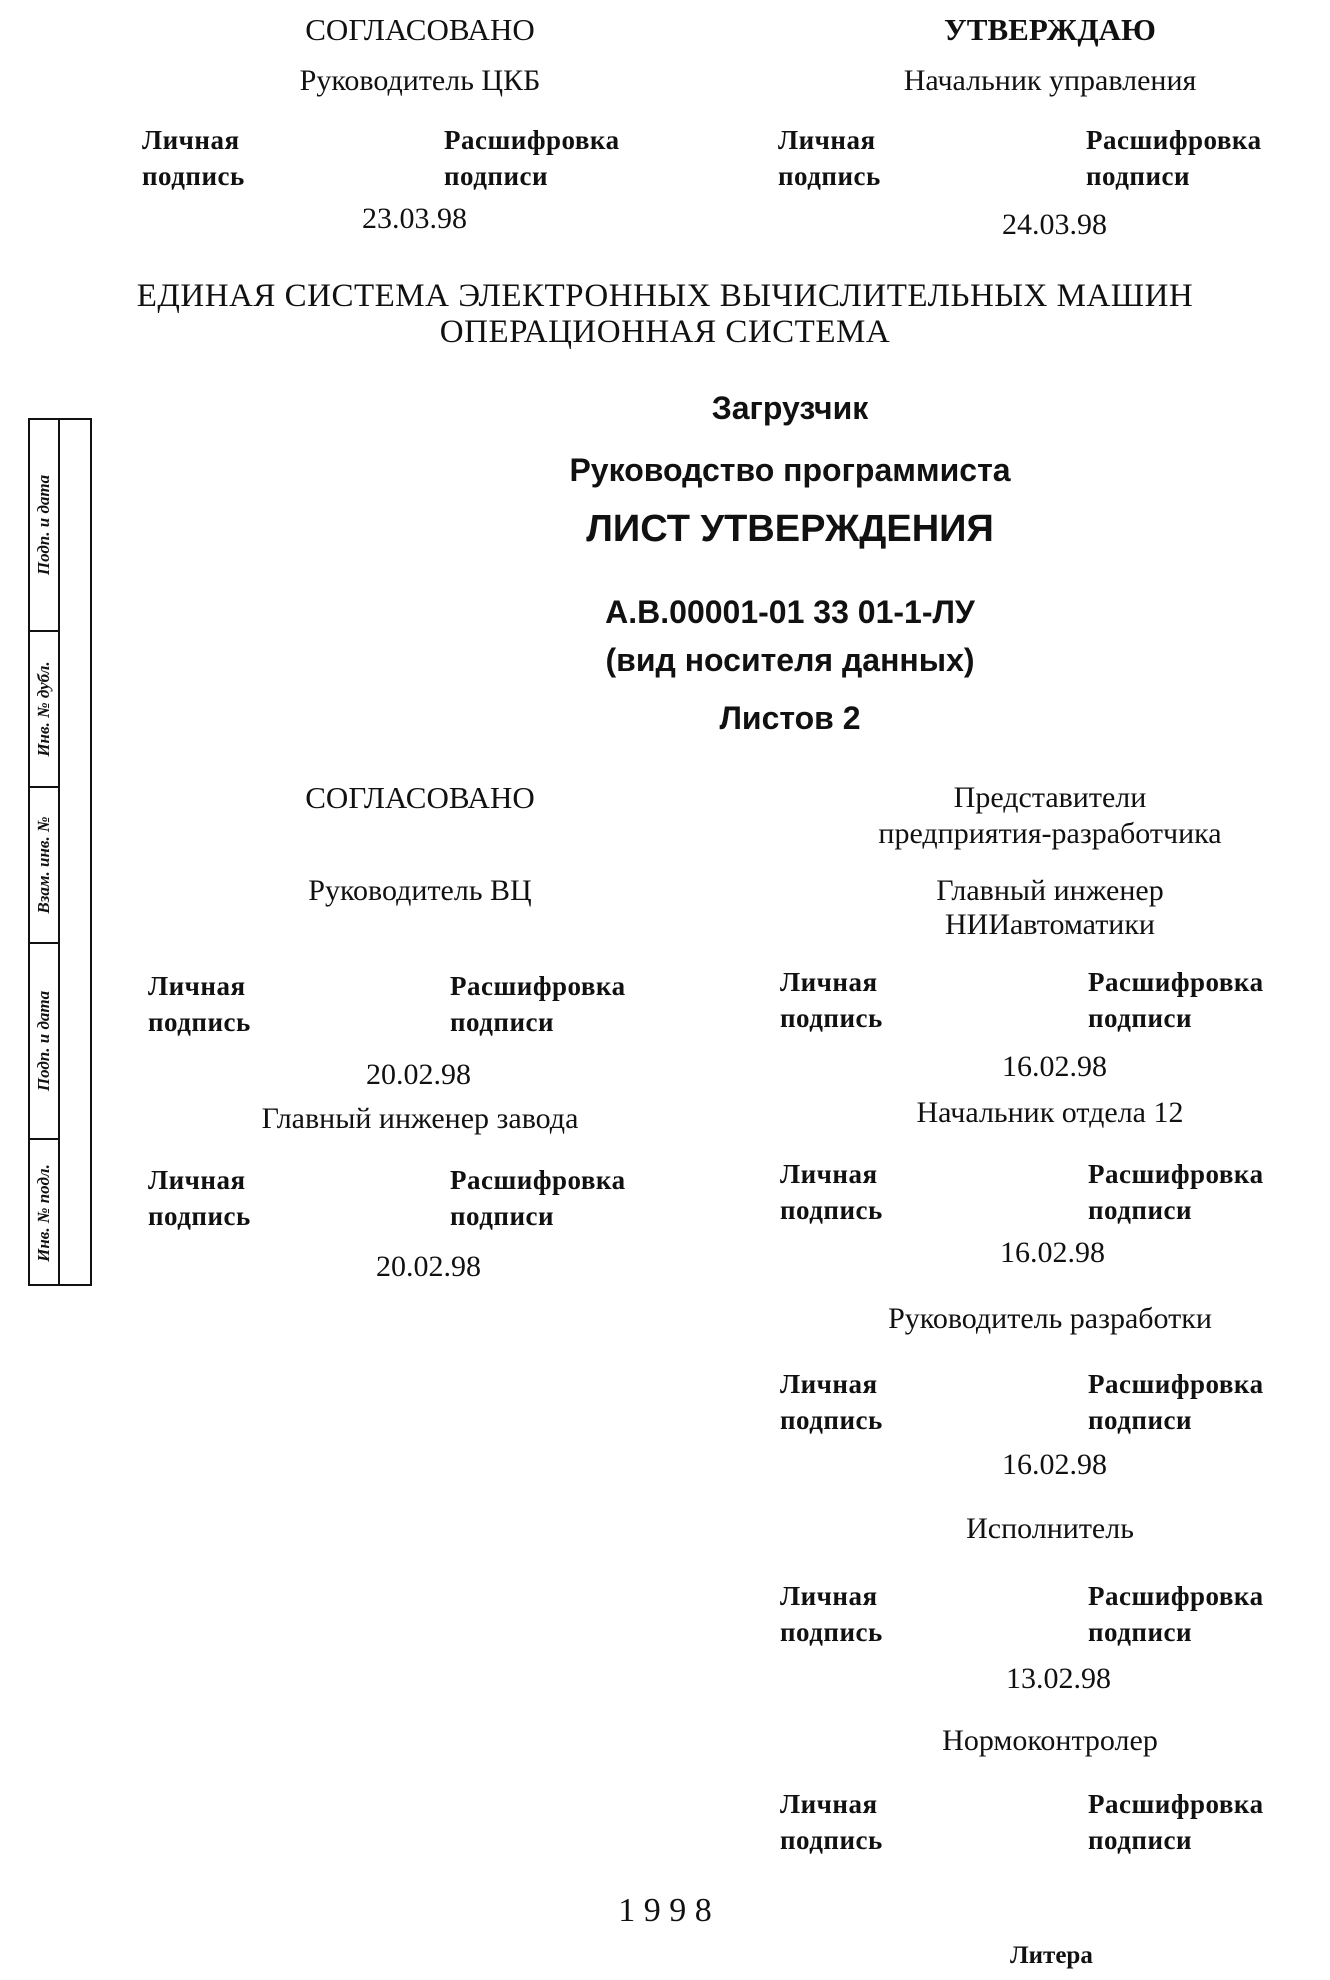 The height and width of the screenshot is (1980, 1330). I want to click on right-entry-3-signature-label: Личная подпись, so click(831, 1402).